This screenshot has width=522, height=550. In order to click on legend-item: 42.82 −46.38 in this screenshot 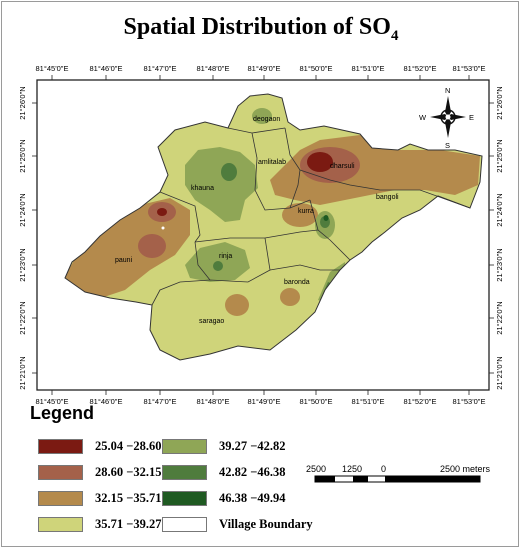, I will do `click(224, 472)`.